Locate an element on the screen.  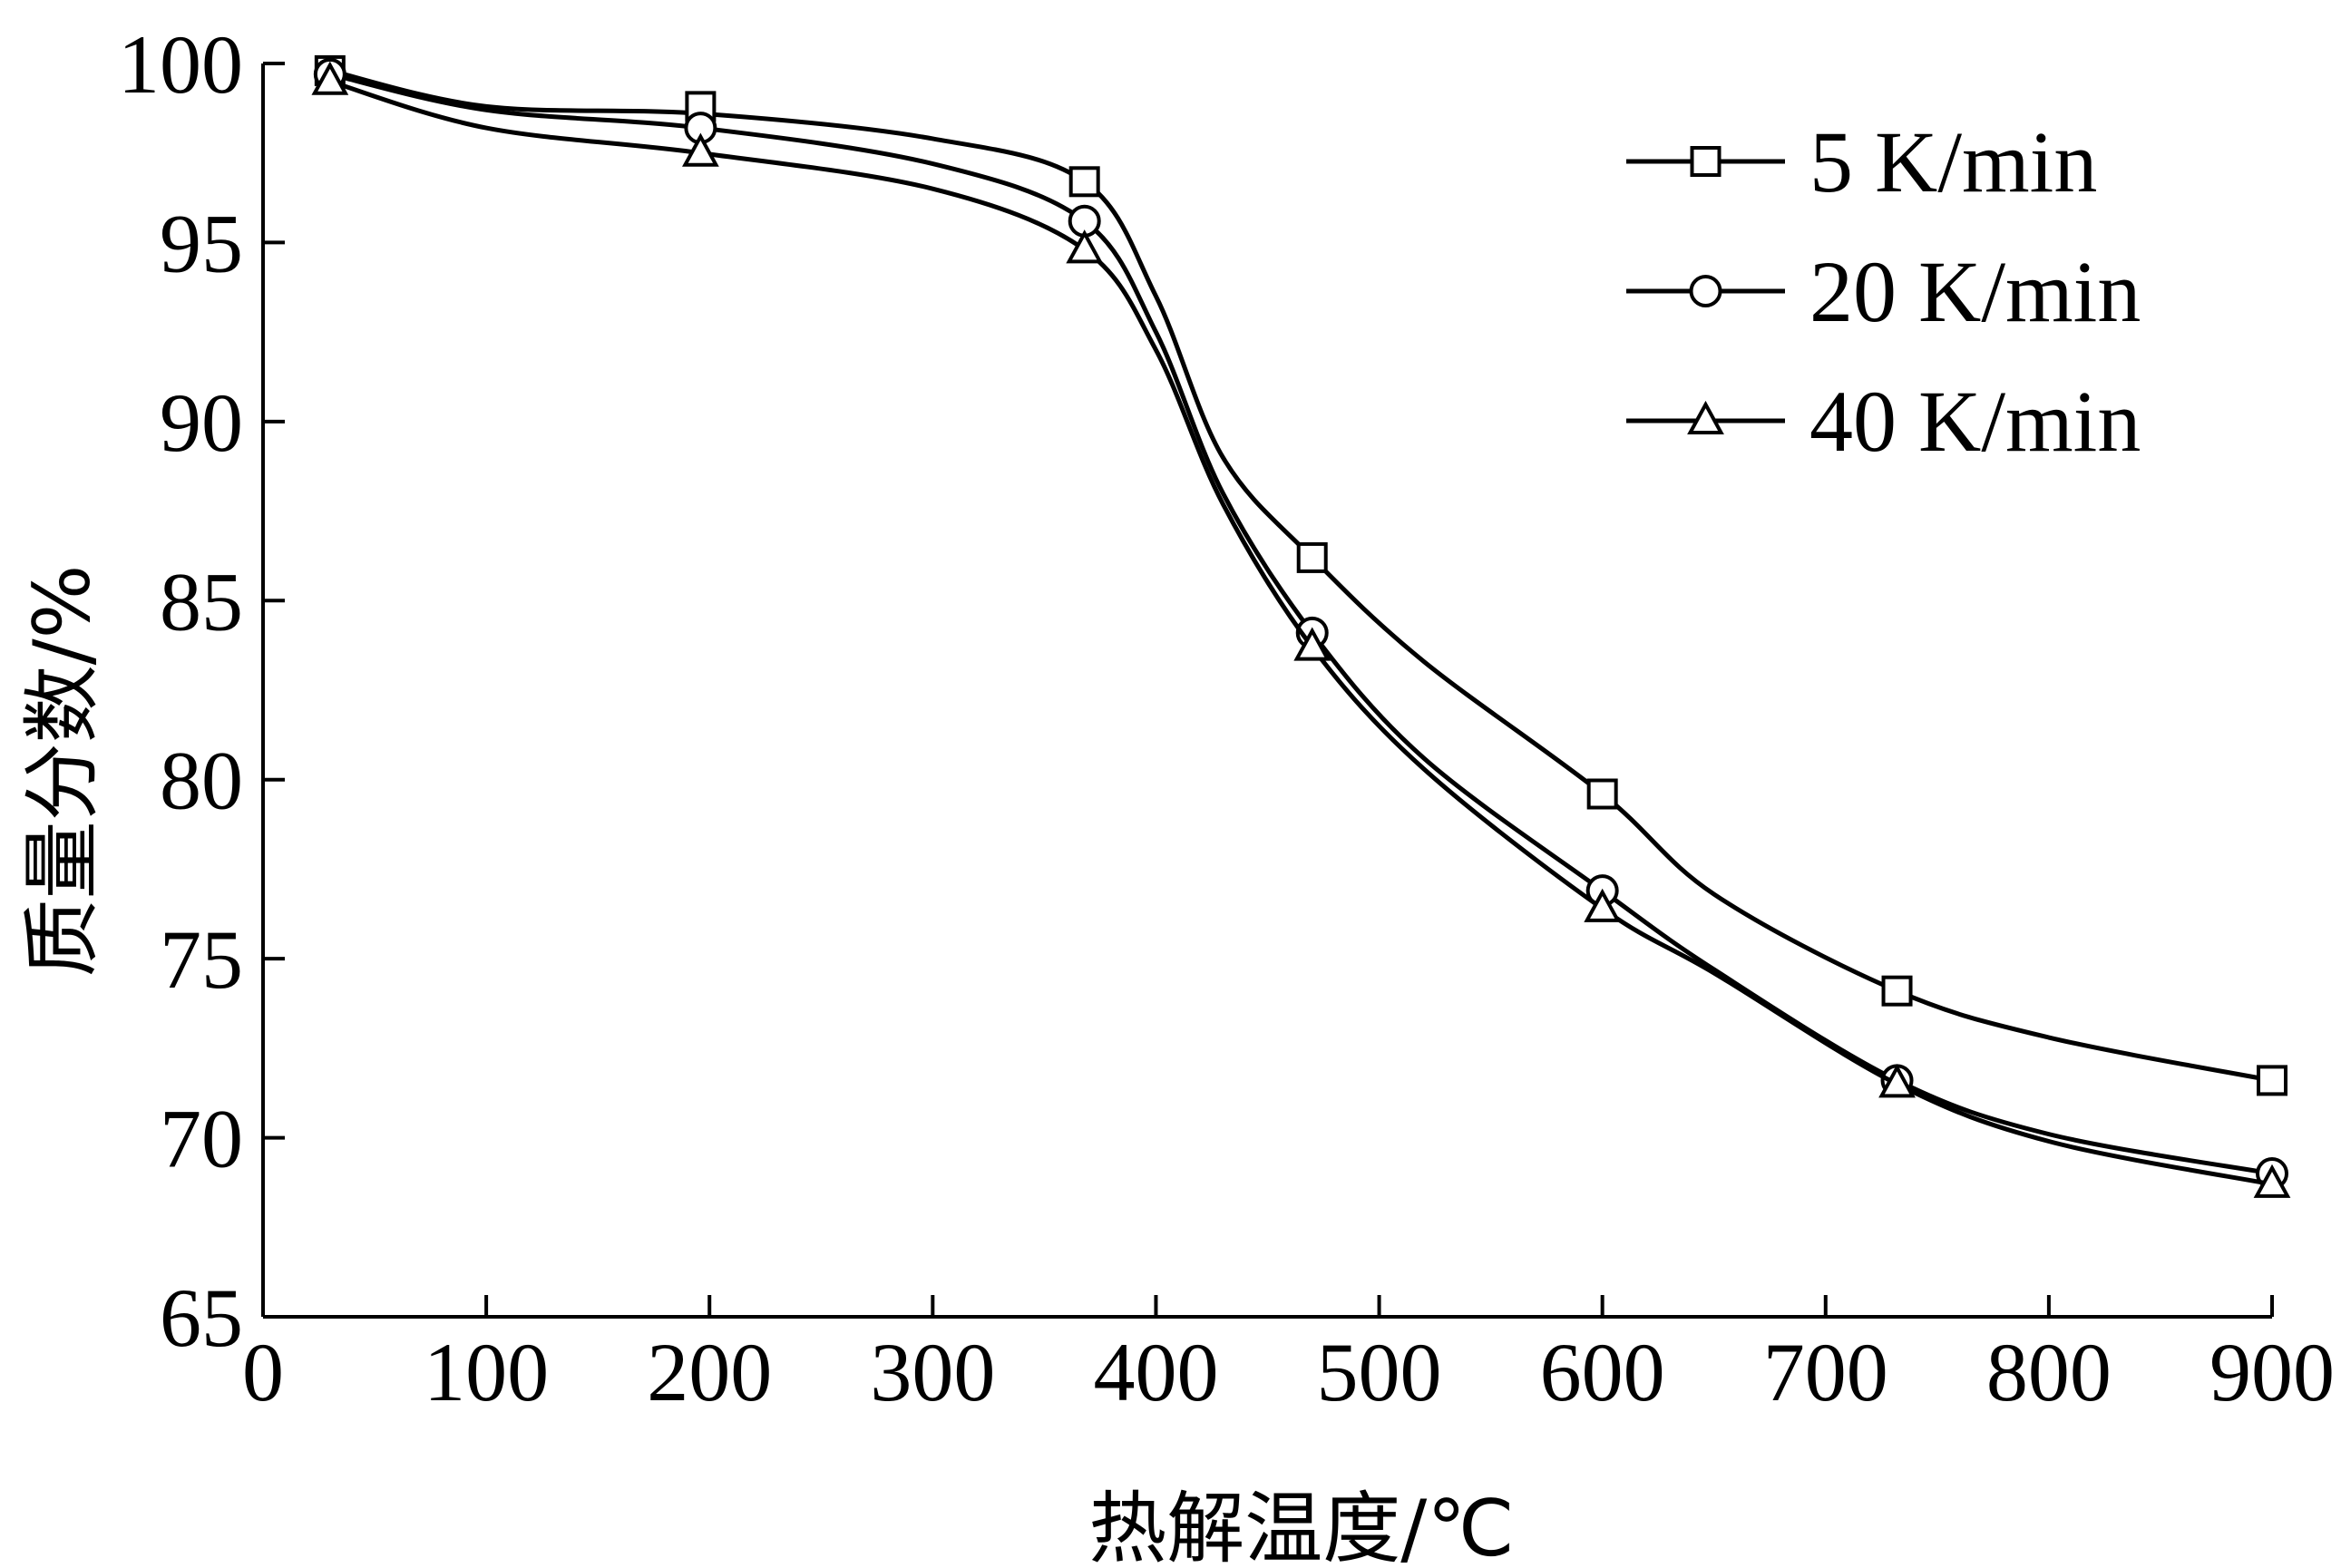
y-tick-label: 95 is located at coordinates (202, 243).